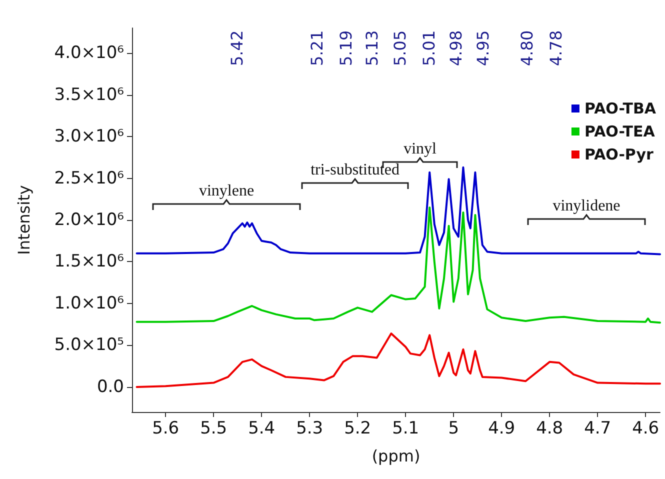  I want to click on x-tick-label: 5.4, so click(262, 428).